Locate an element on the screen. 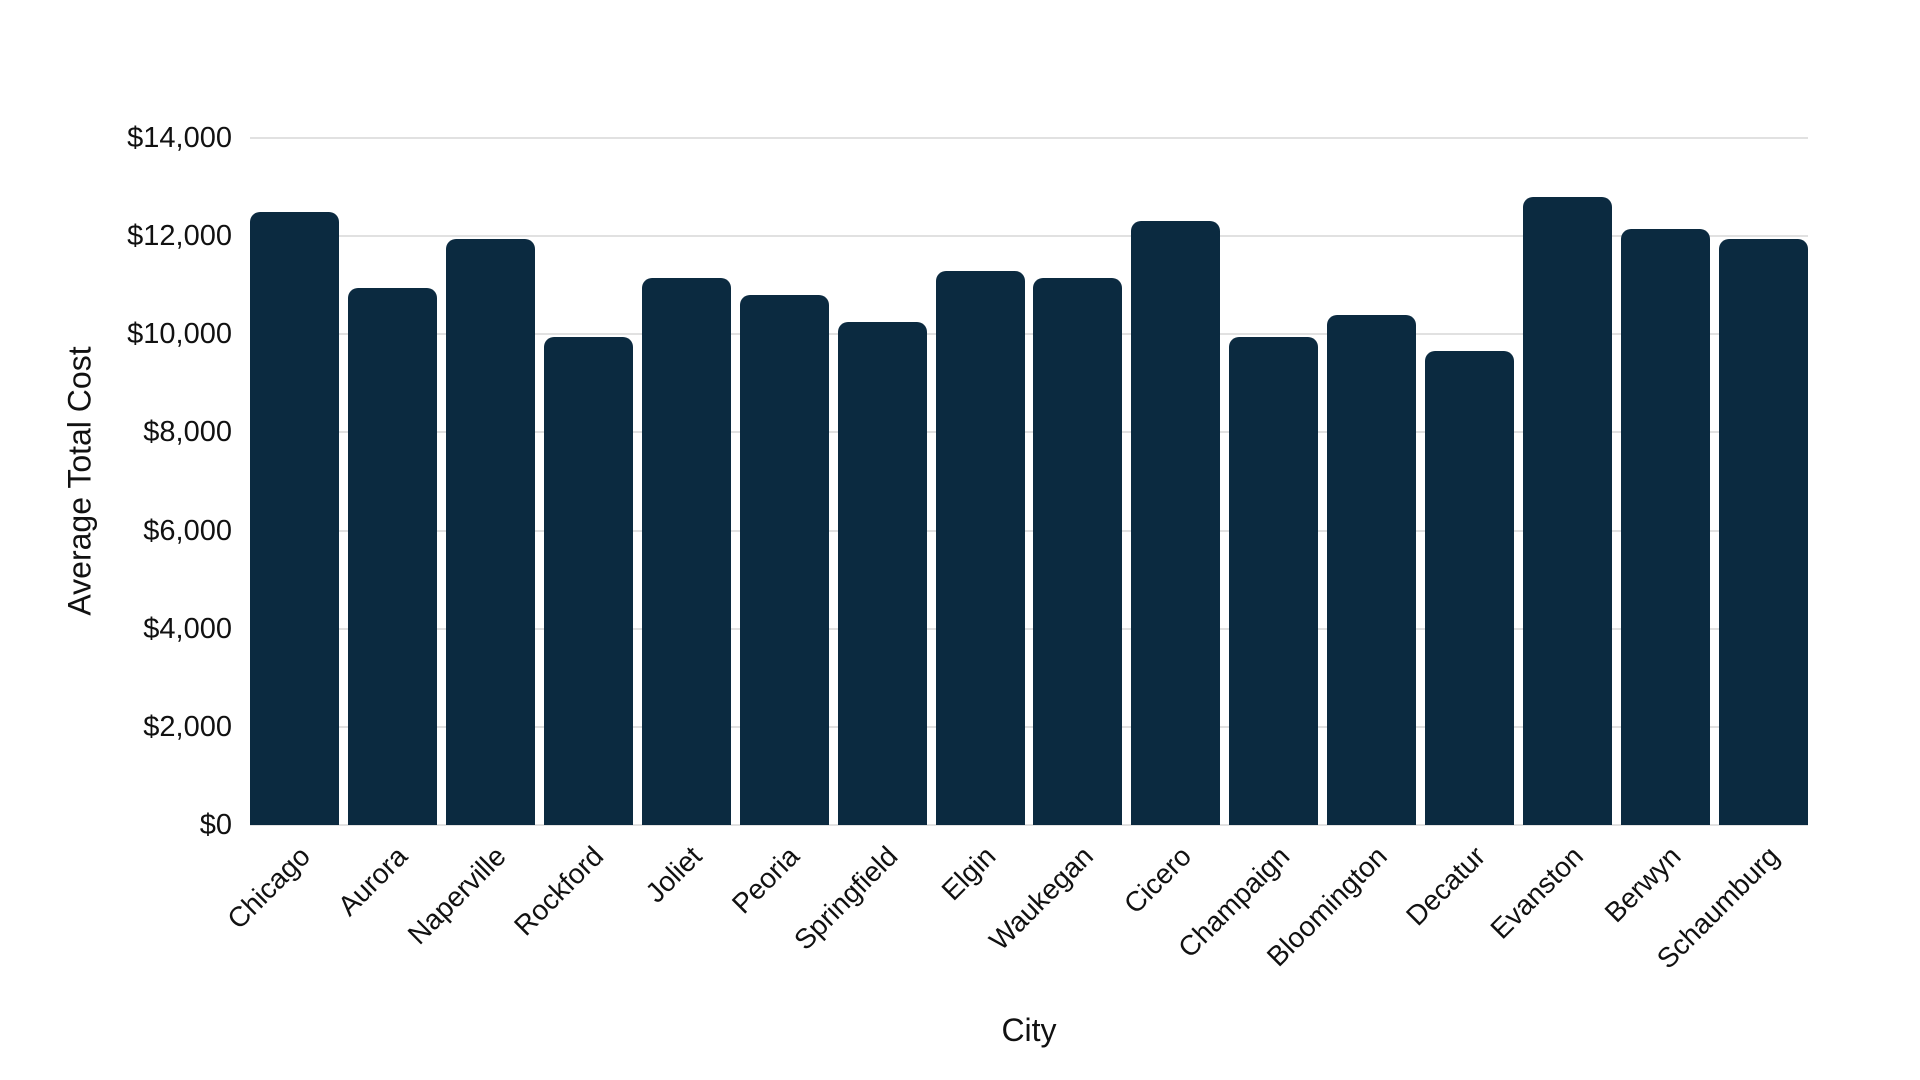 This screenshot has height=1080, width=1920. x-tick-label: Aurora is located at coordinates (373, 881).